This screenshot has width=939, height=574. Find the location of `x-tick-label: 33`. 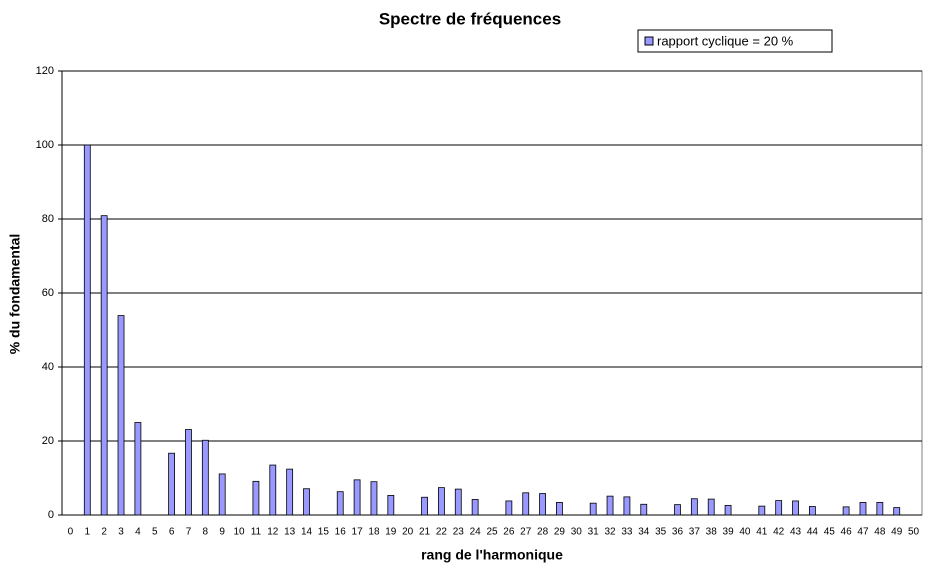

x-tick-label: 33 is located at coordinates (627, 532).